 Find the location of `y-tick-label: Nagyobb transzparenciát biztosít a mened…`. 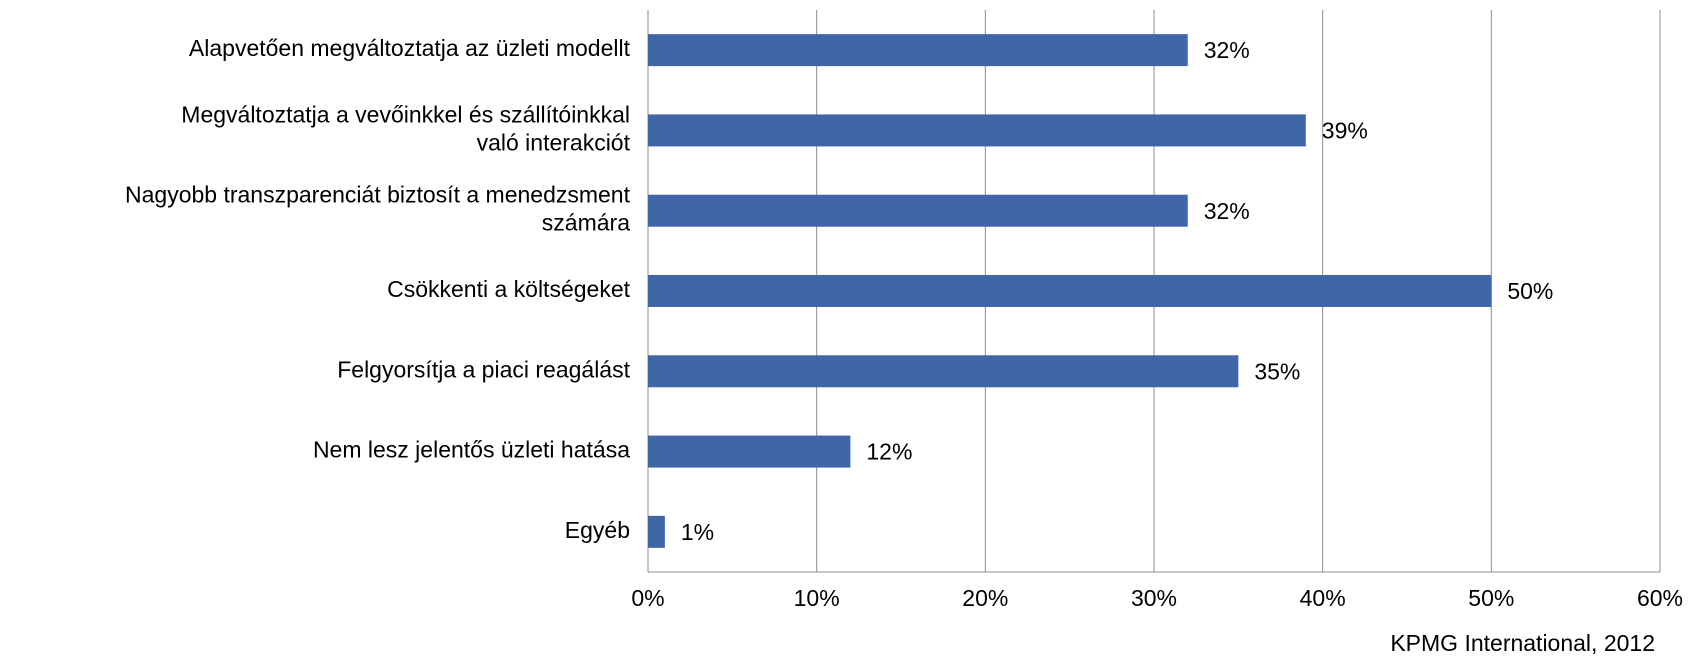

y-tick-label: Nagyobb transzparenciát biztosít a mened… is located at coordinates (378, 209).